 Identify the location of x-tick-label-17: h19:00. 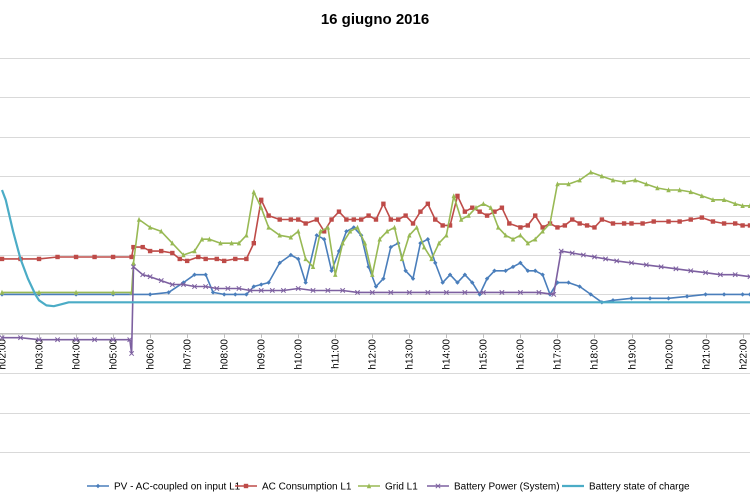
(633, 354).